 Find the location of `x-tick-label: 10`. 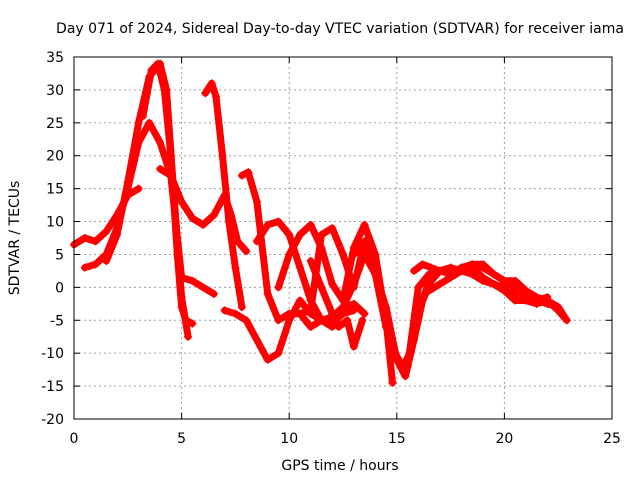

x-tick-label: 10 is located at coordinates (289, 439).